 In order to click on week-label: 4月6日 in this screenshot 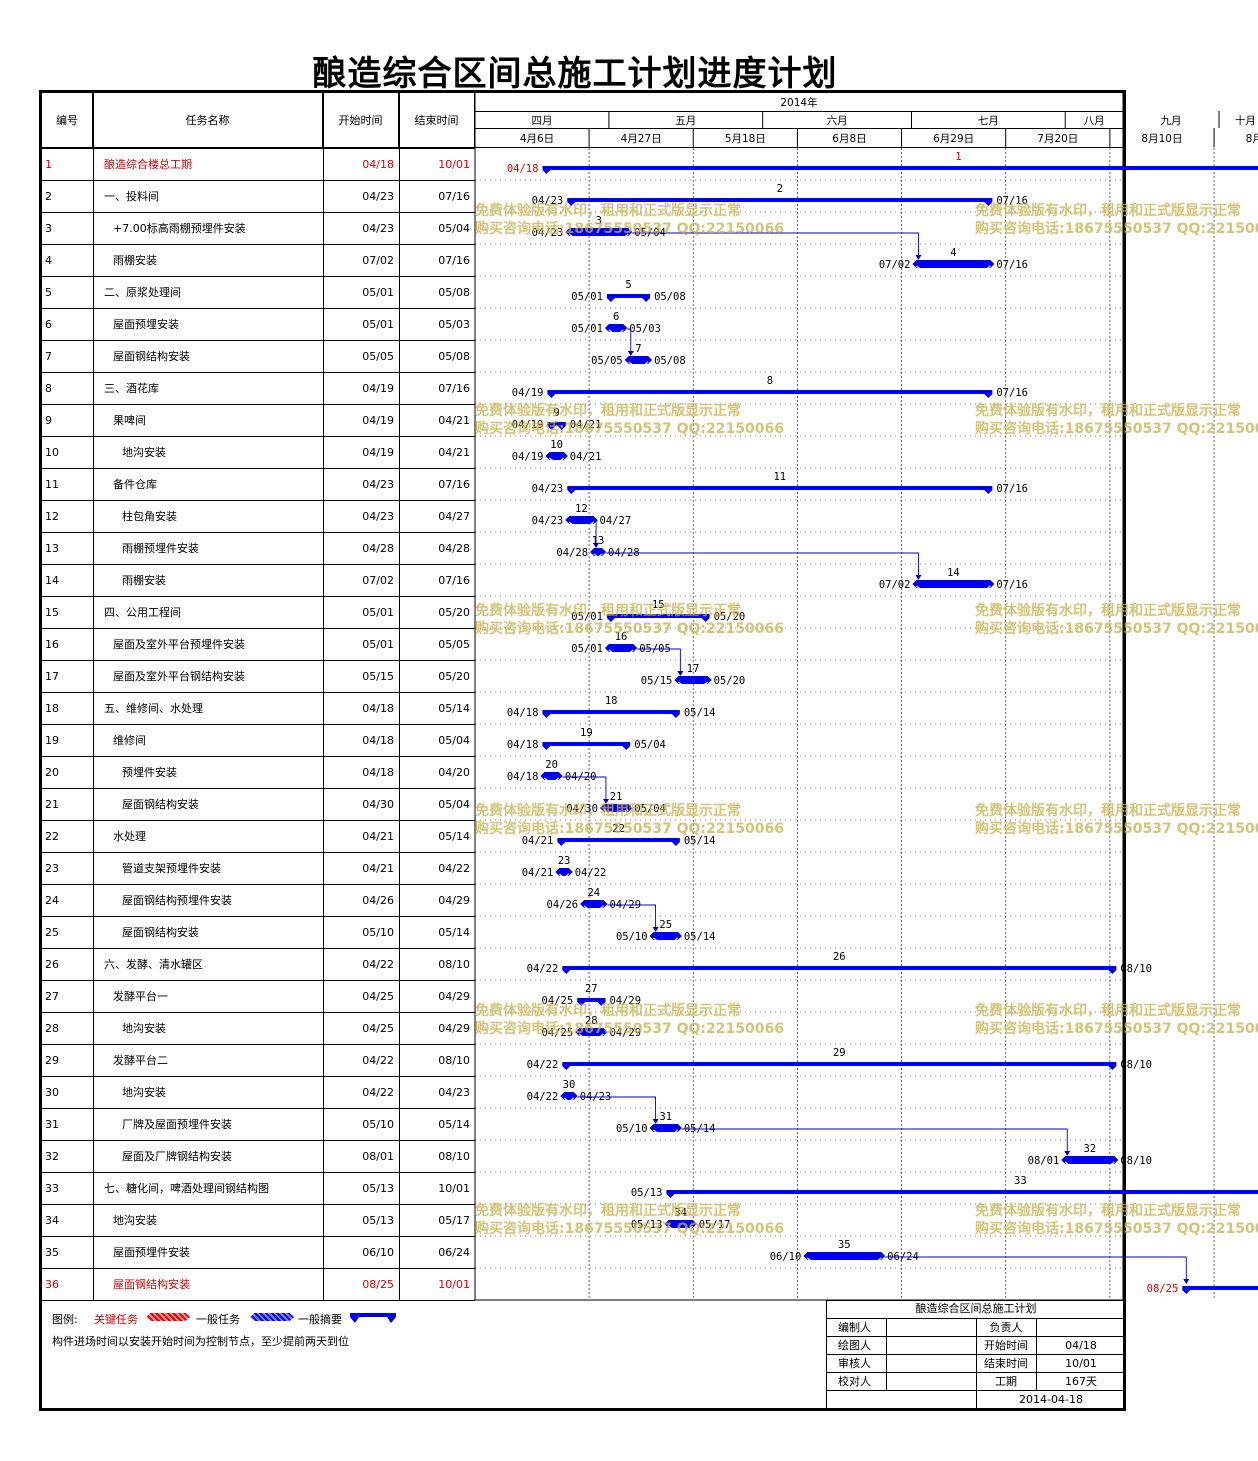, I will do `click(537, 139)`.